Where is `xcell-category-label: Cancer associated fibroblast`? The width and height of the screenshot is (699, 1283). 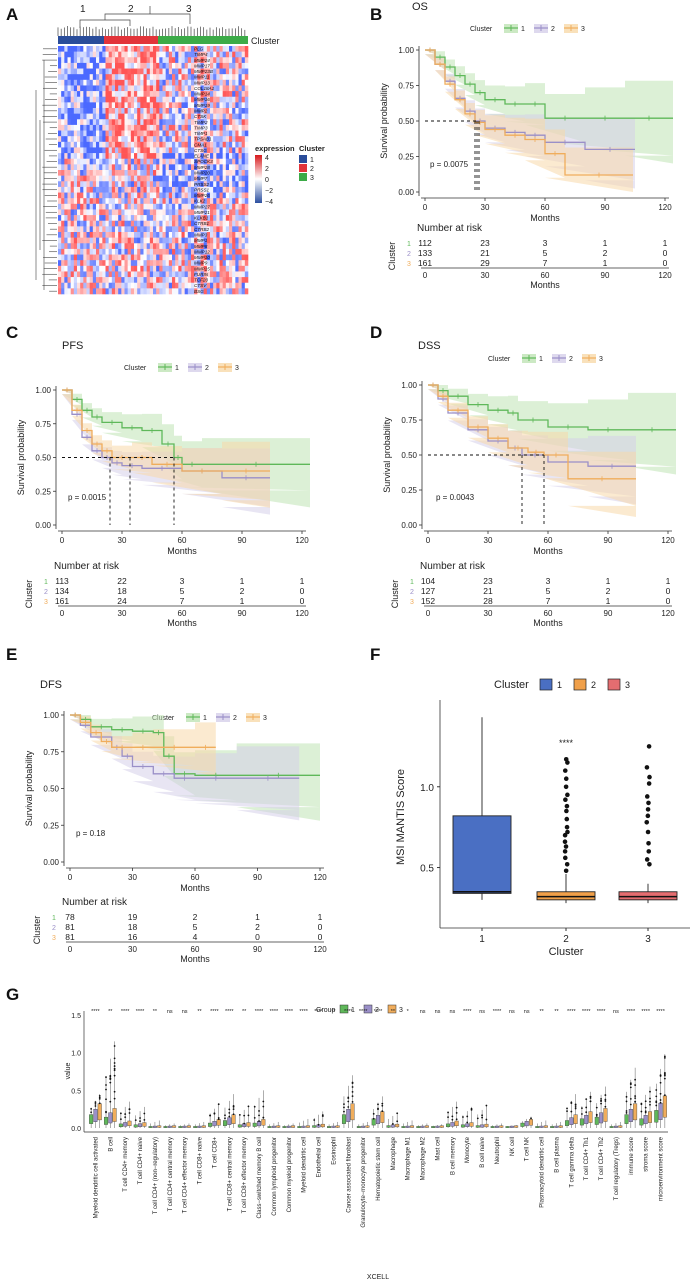
xcell-category-label: Cancer associated fibroblast is located at coordinates (349, 1175).